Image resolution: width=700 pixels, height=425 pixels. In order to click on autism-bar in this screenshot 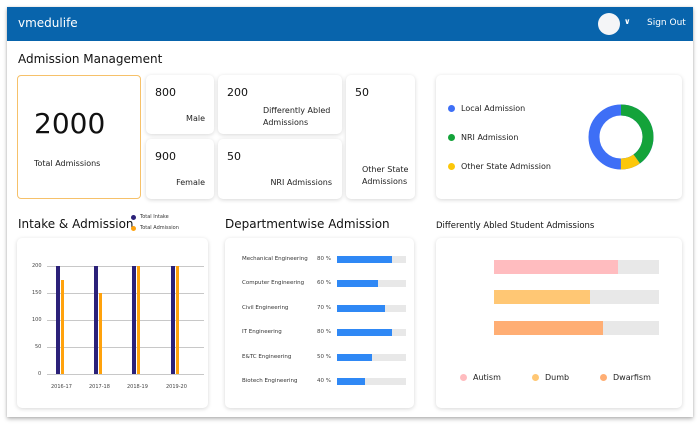, I will do `click(556, 267)`.